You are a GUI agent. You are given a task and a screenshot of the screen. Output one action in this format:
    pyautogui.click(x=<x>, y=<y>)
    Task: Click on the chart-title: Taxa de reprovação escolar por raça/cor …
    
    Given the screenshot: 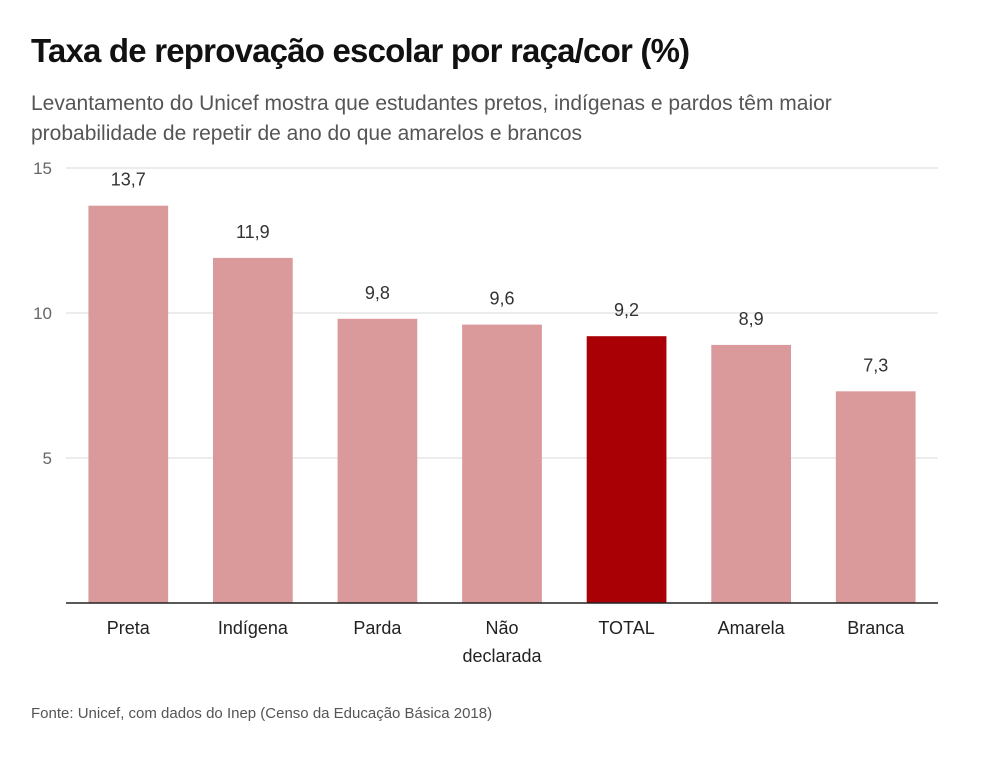 What is the action you would take?
    pyautogui.click(x=360, y=50)
    